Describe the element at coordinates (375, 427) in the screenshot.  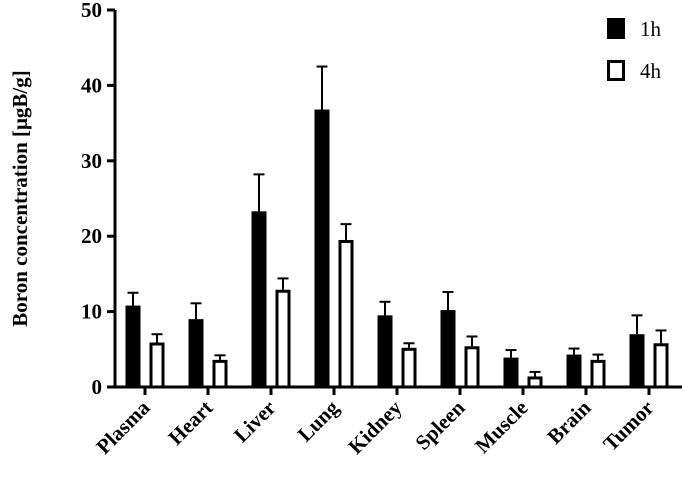
I see `x-category-label: Kidney` at that location.